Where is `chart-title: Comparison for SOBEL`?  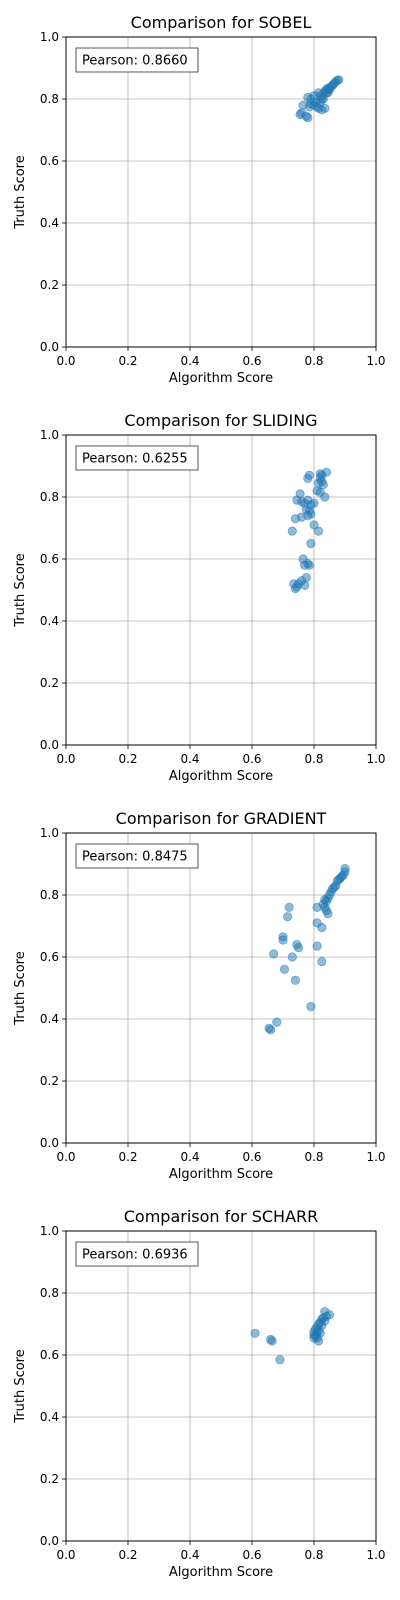
chart-title: Comparison for SOBEL is located at coordinates (221, 22).